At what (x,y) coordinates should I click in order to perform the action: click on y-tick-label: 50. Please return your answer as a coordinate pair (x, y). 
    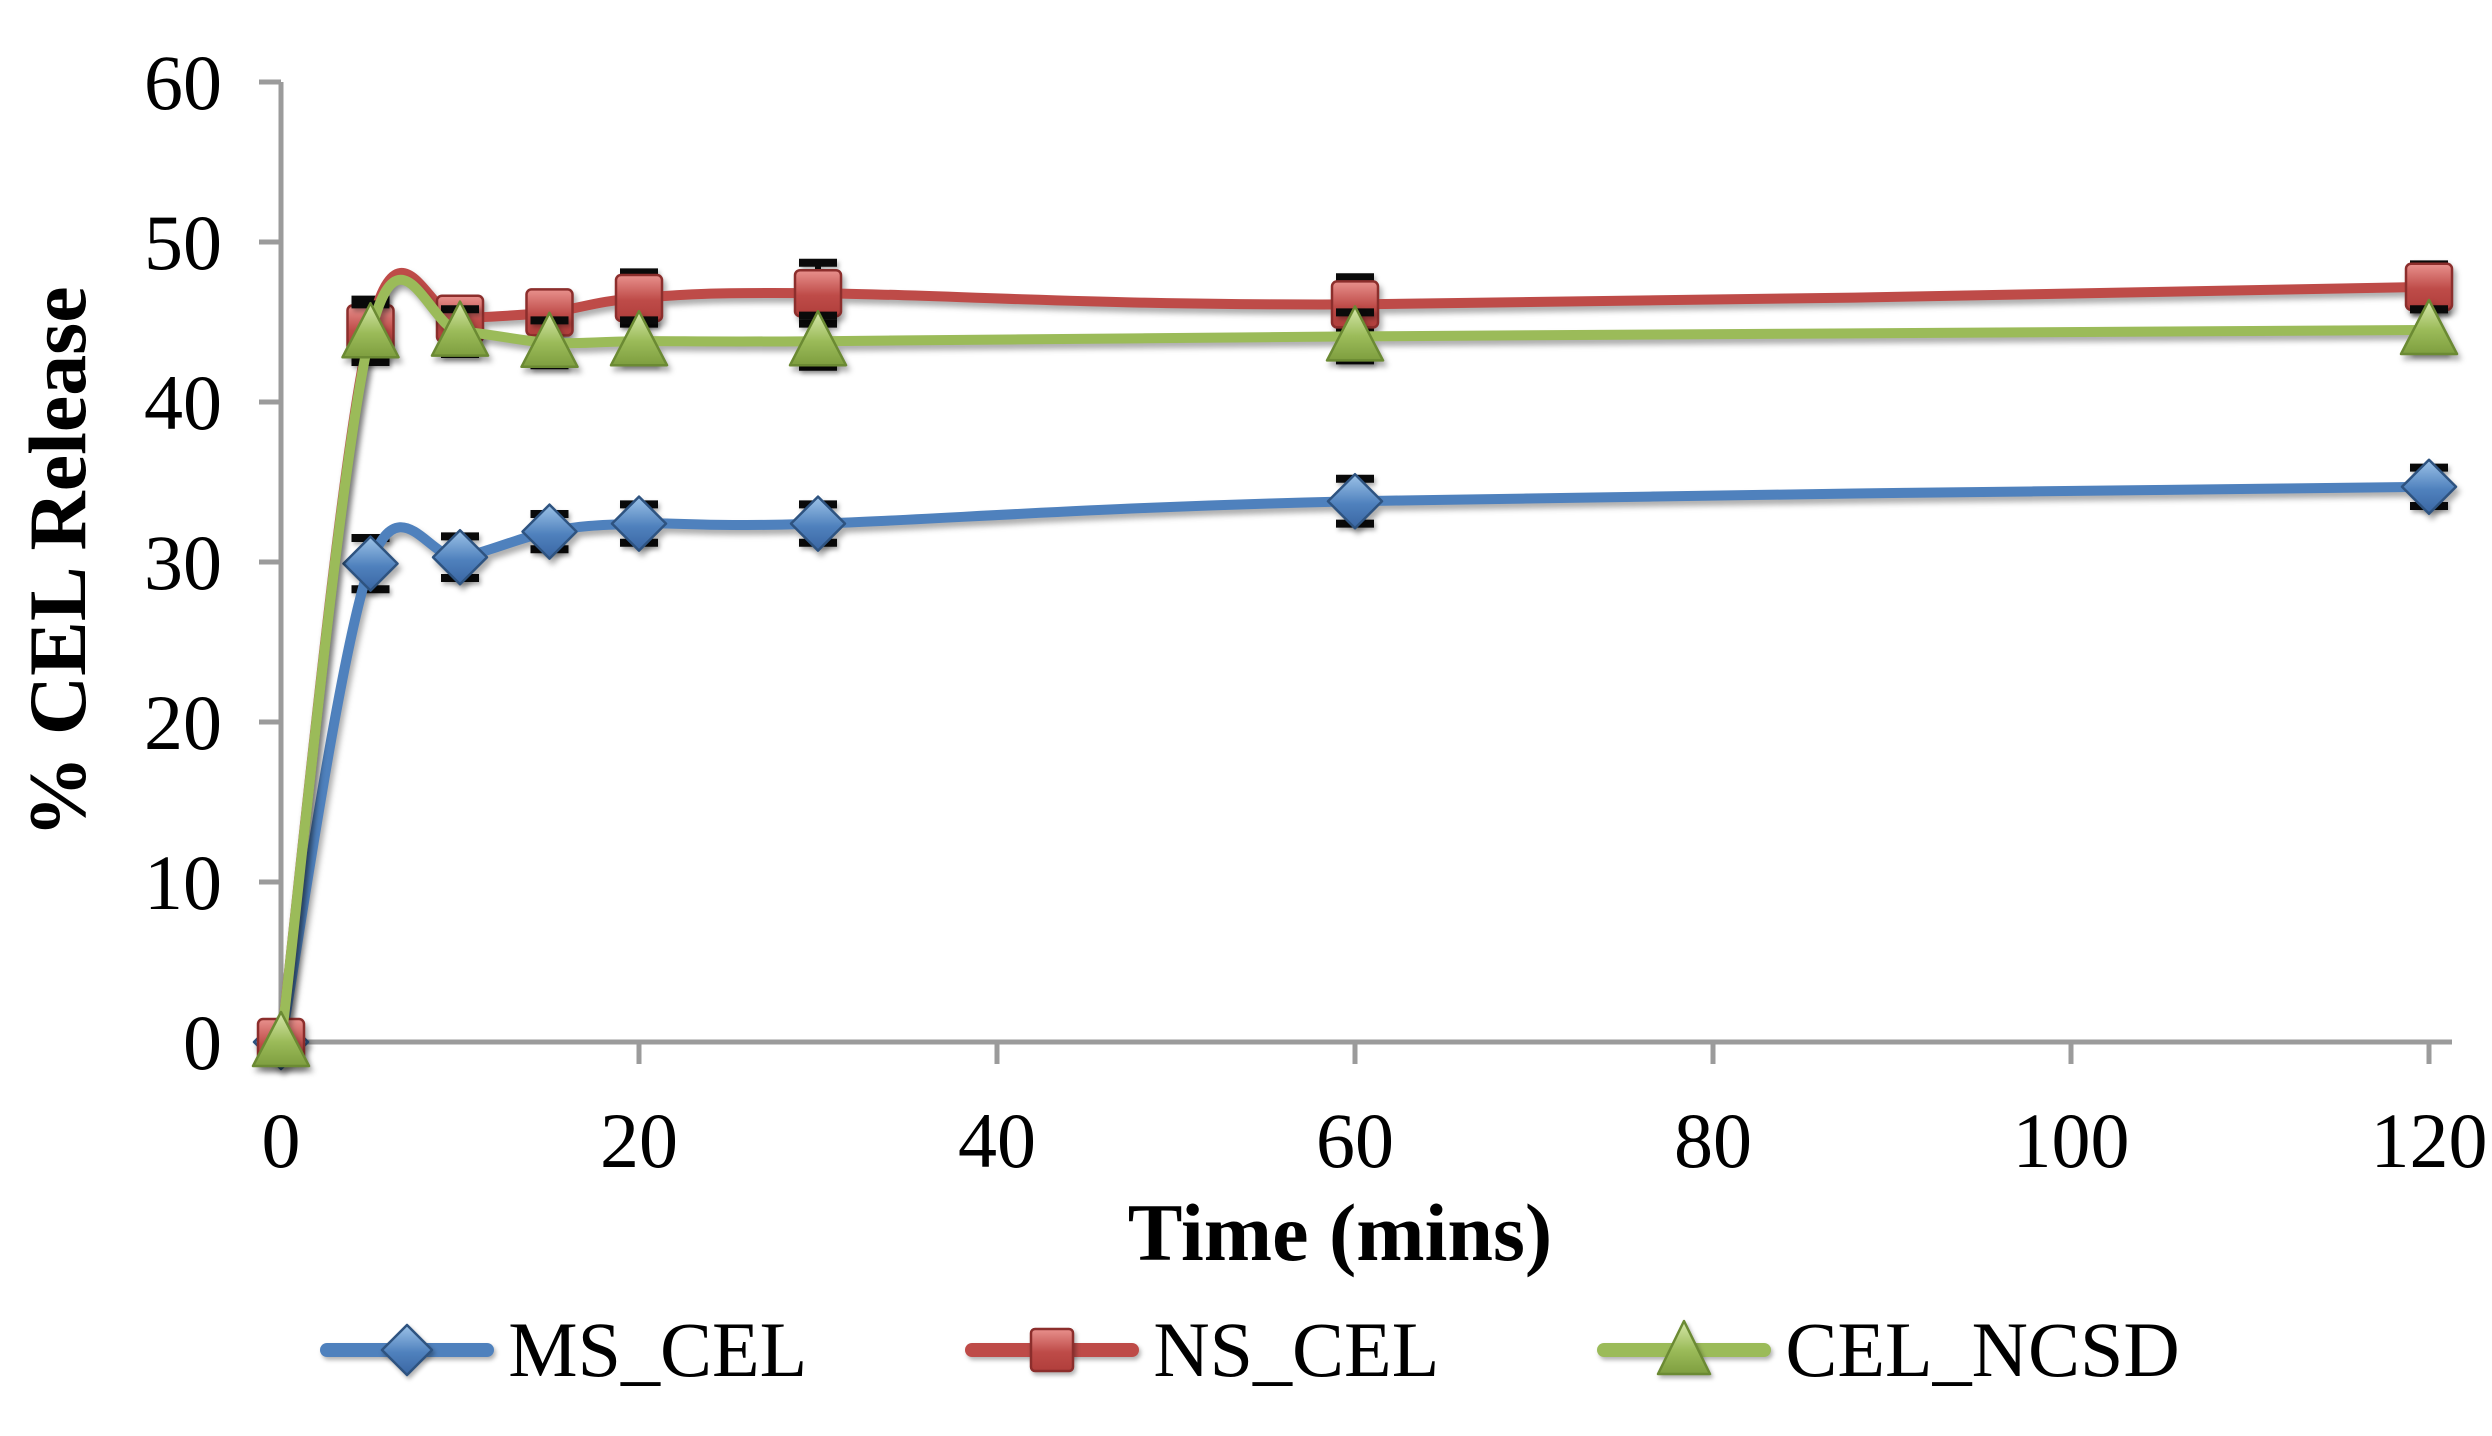
    Looking at the image, I should click on (183, 242).